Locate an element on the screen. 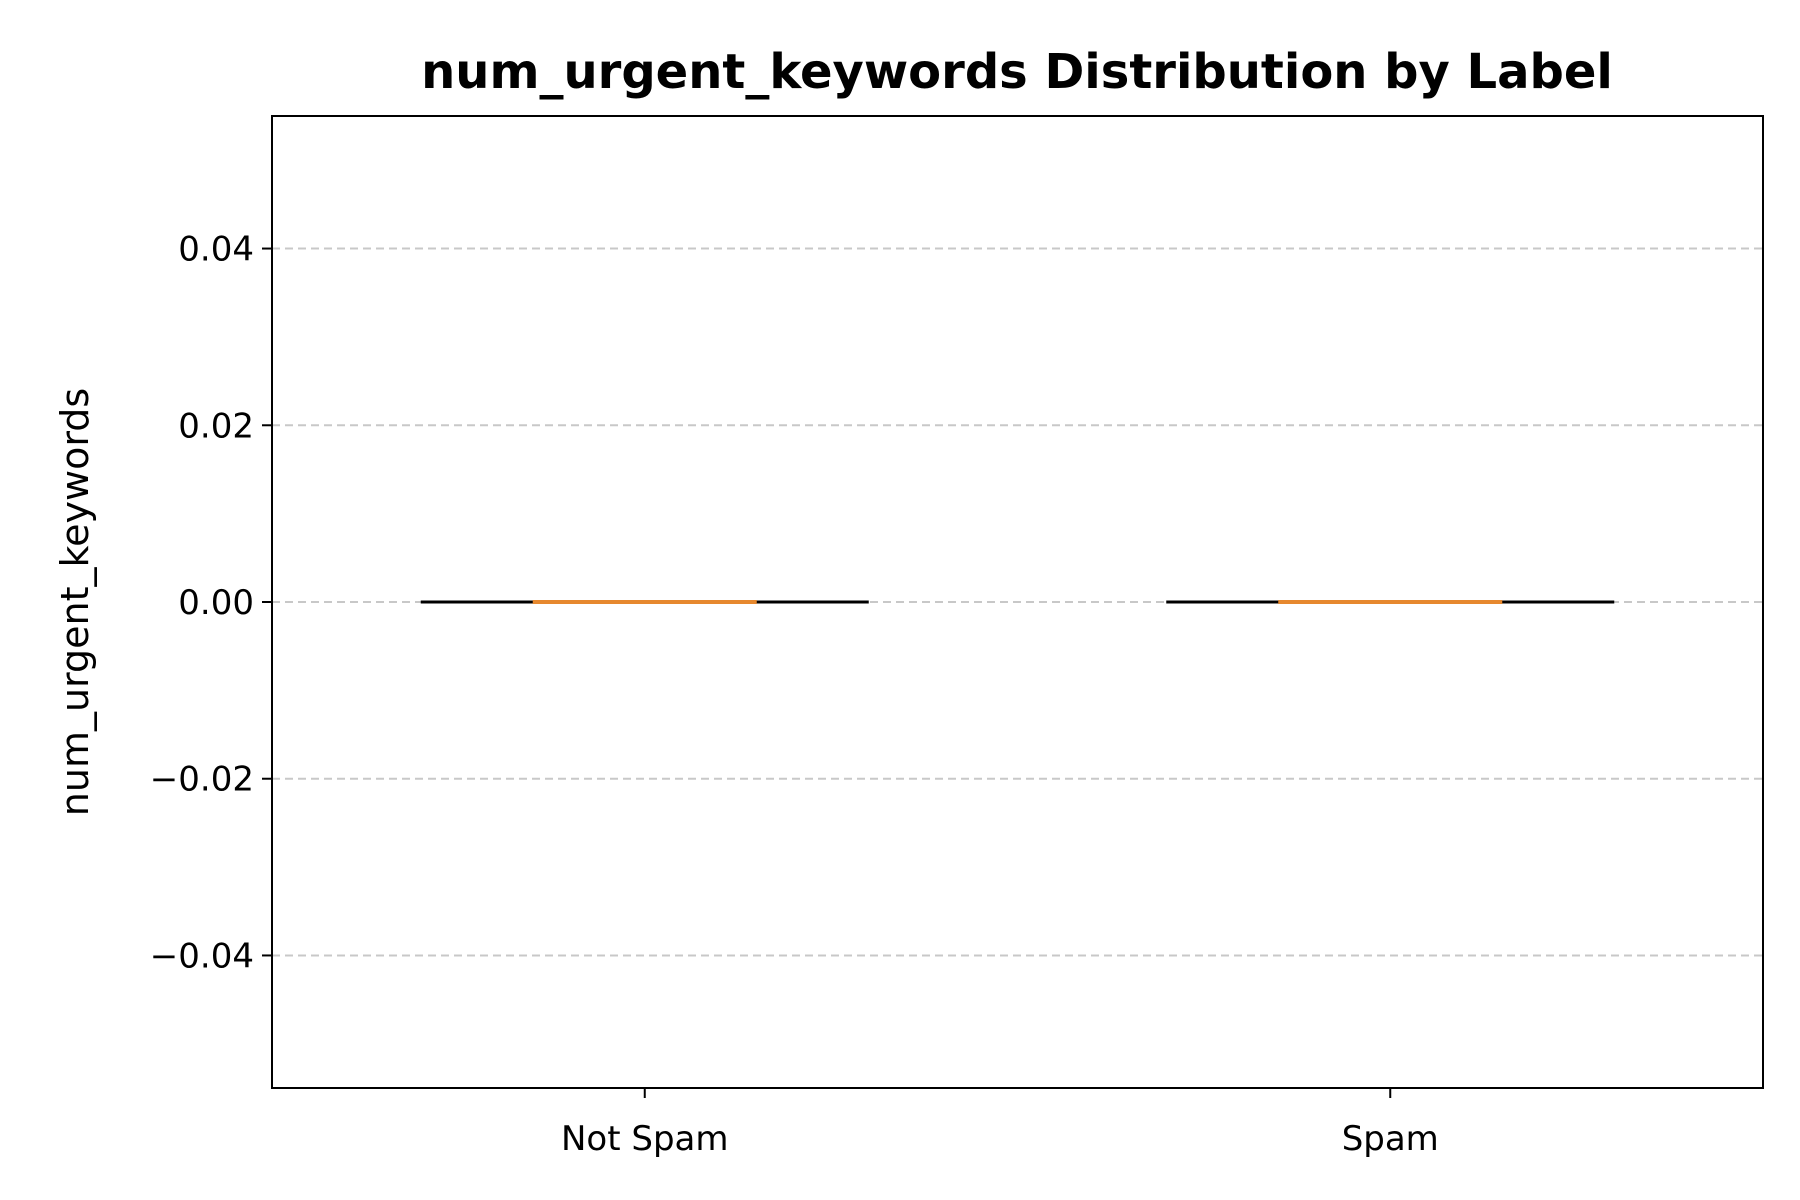 Image resolution: width=1800 pixels, height=1200 pixels. y-axis-ticks: −0.04 −0.02 0.00 0.02 0.04 is located at coordinates (211, 603).